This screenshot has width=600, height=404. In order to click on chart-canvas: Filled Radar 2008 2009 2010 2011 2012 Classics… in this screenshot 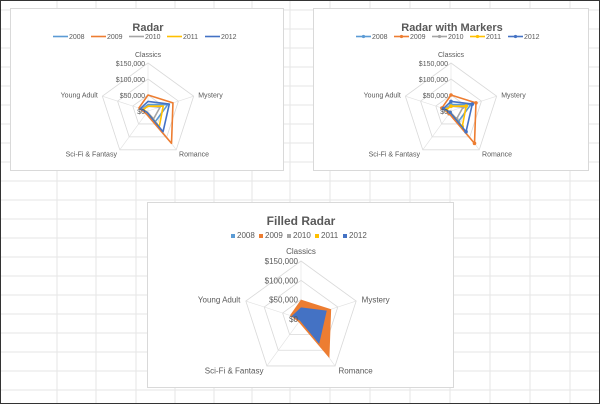, I will do `click(294, 295)`.